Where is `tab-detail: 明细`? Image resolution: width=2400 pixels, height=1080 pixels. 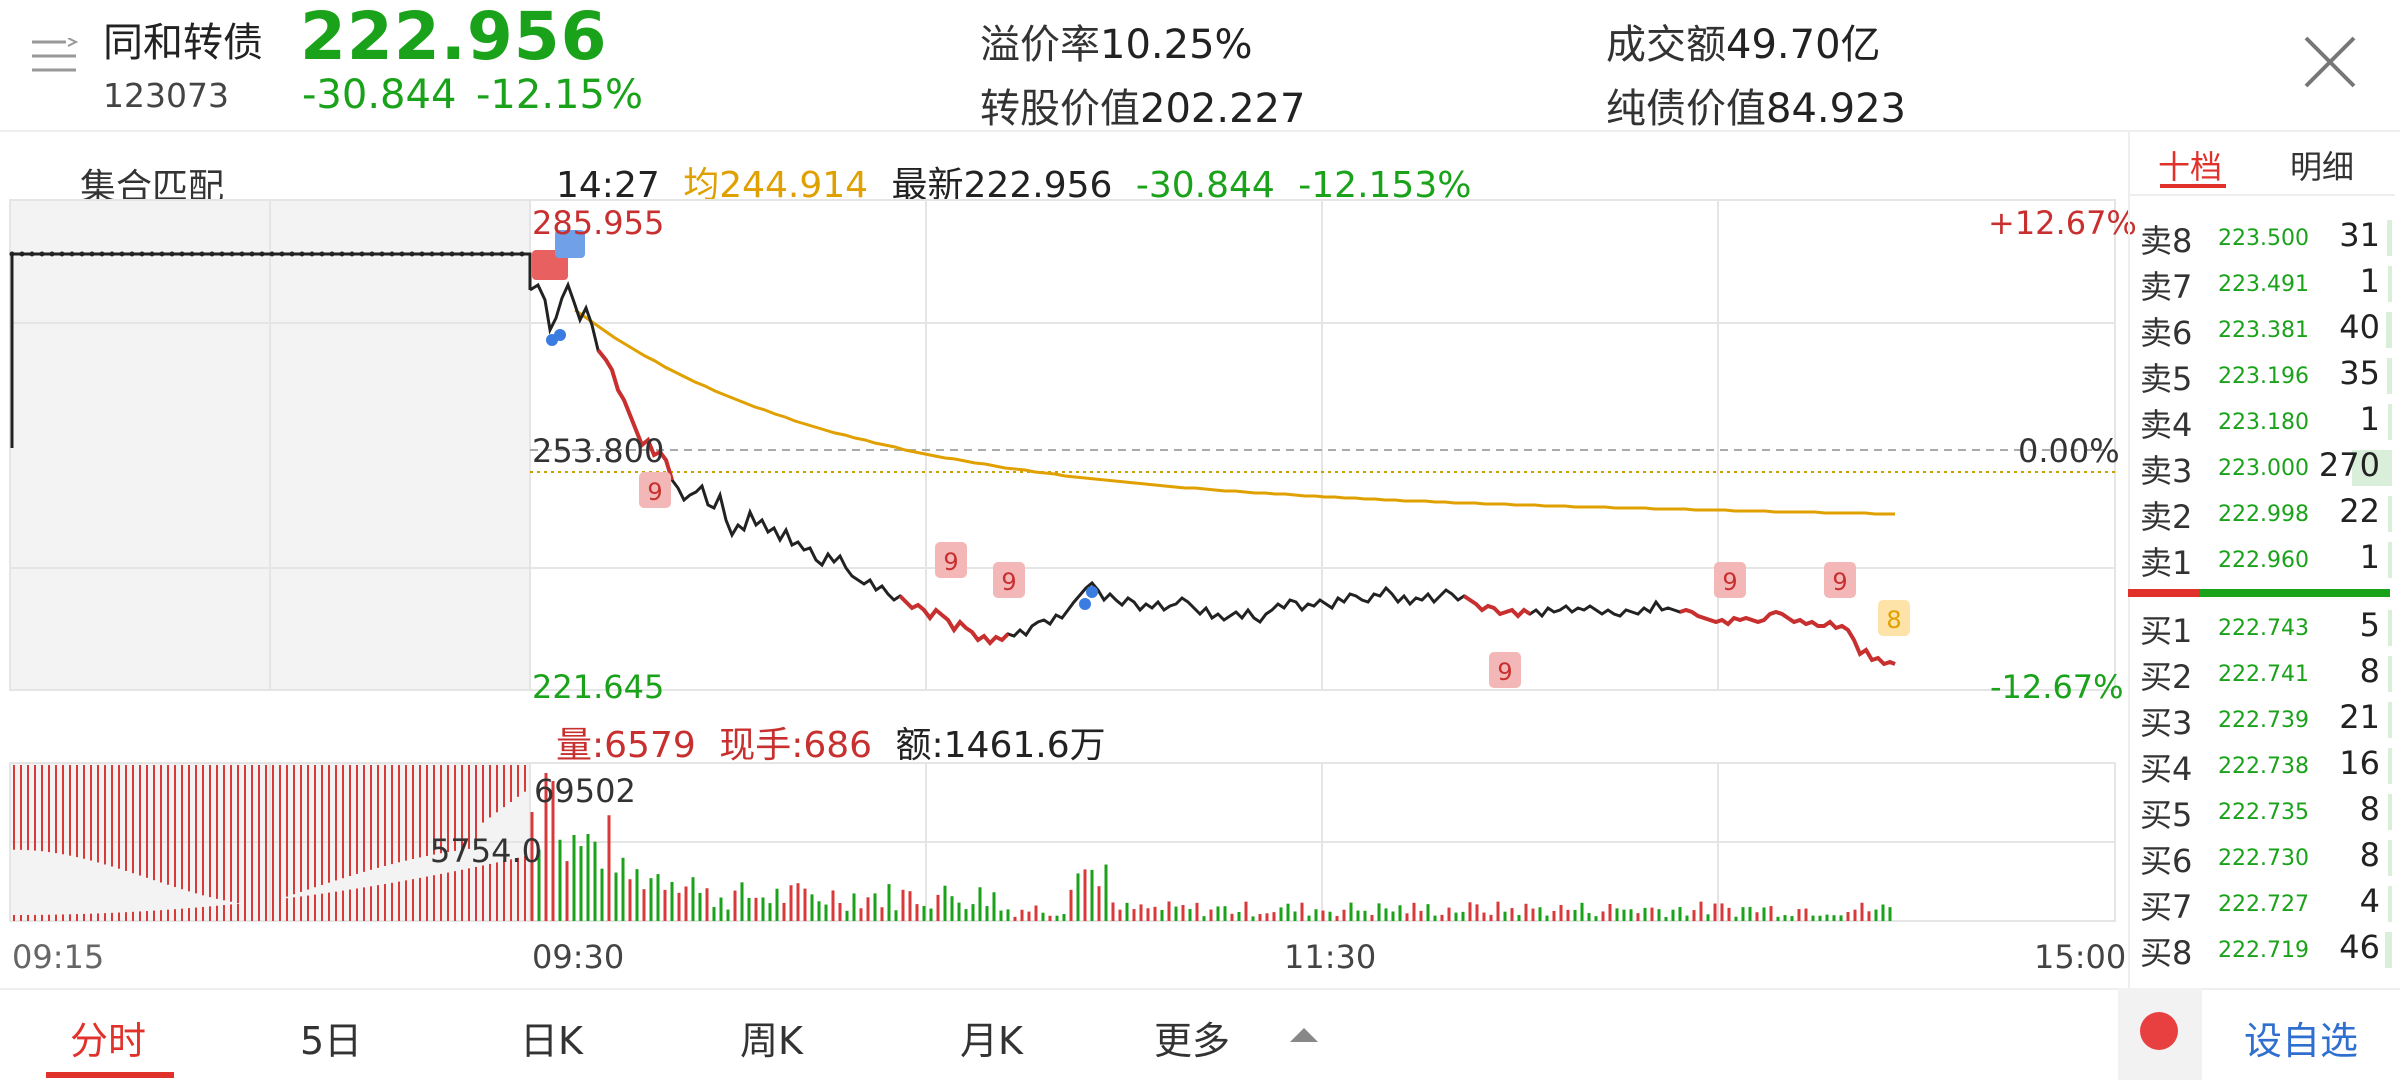
tab-detail: 明细 is located at coordinates (2322, 167).